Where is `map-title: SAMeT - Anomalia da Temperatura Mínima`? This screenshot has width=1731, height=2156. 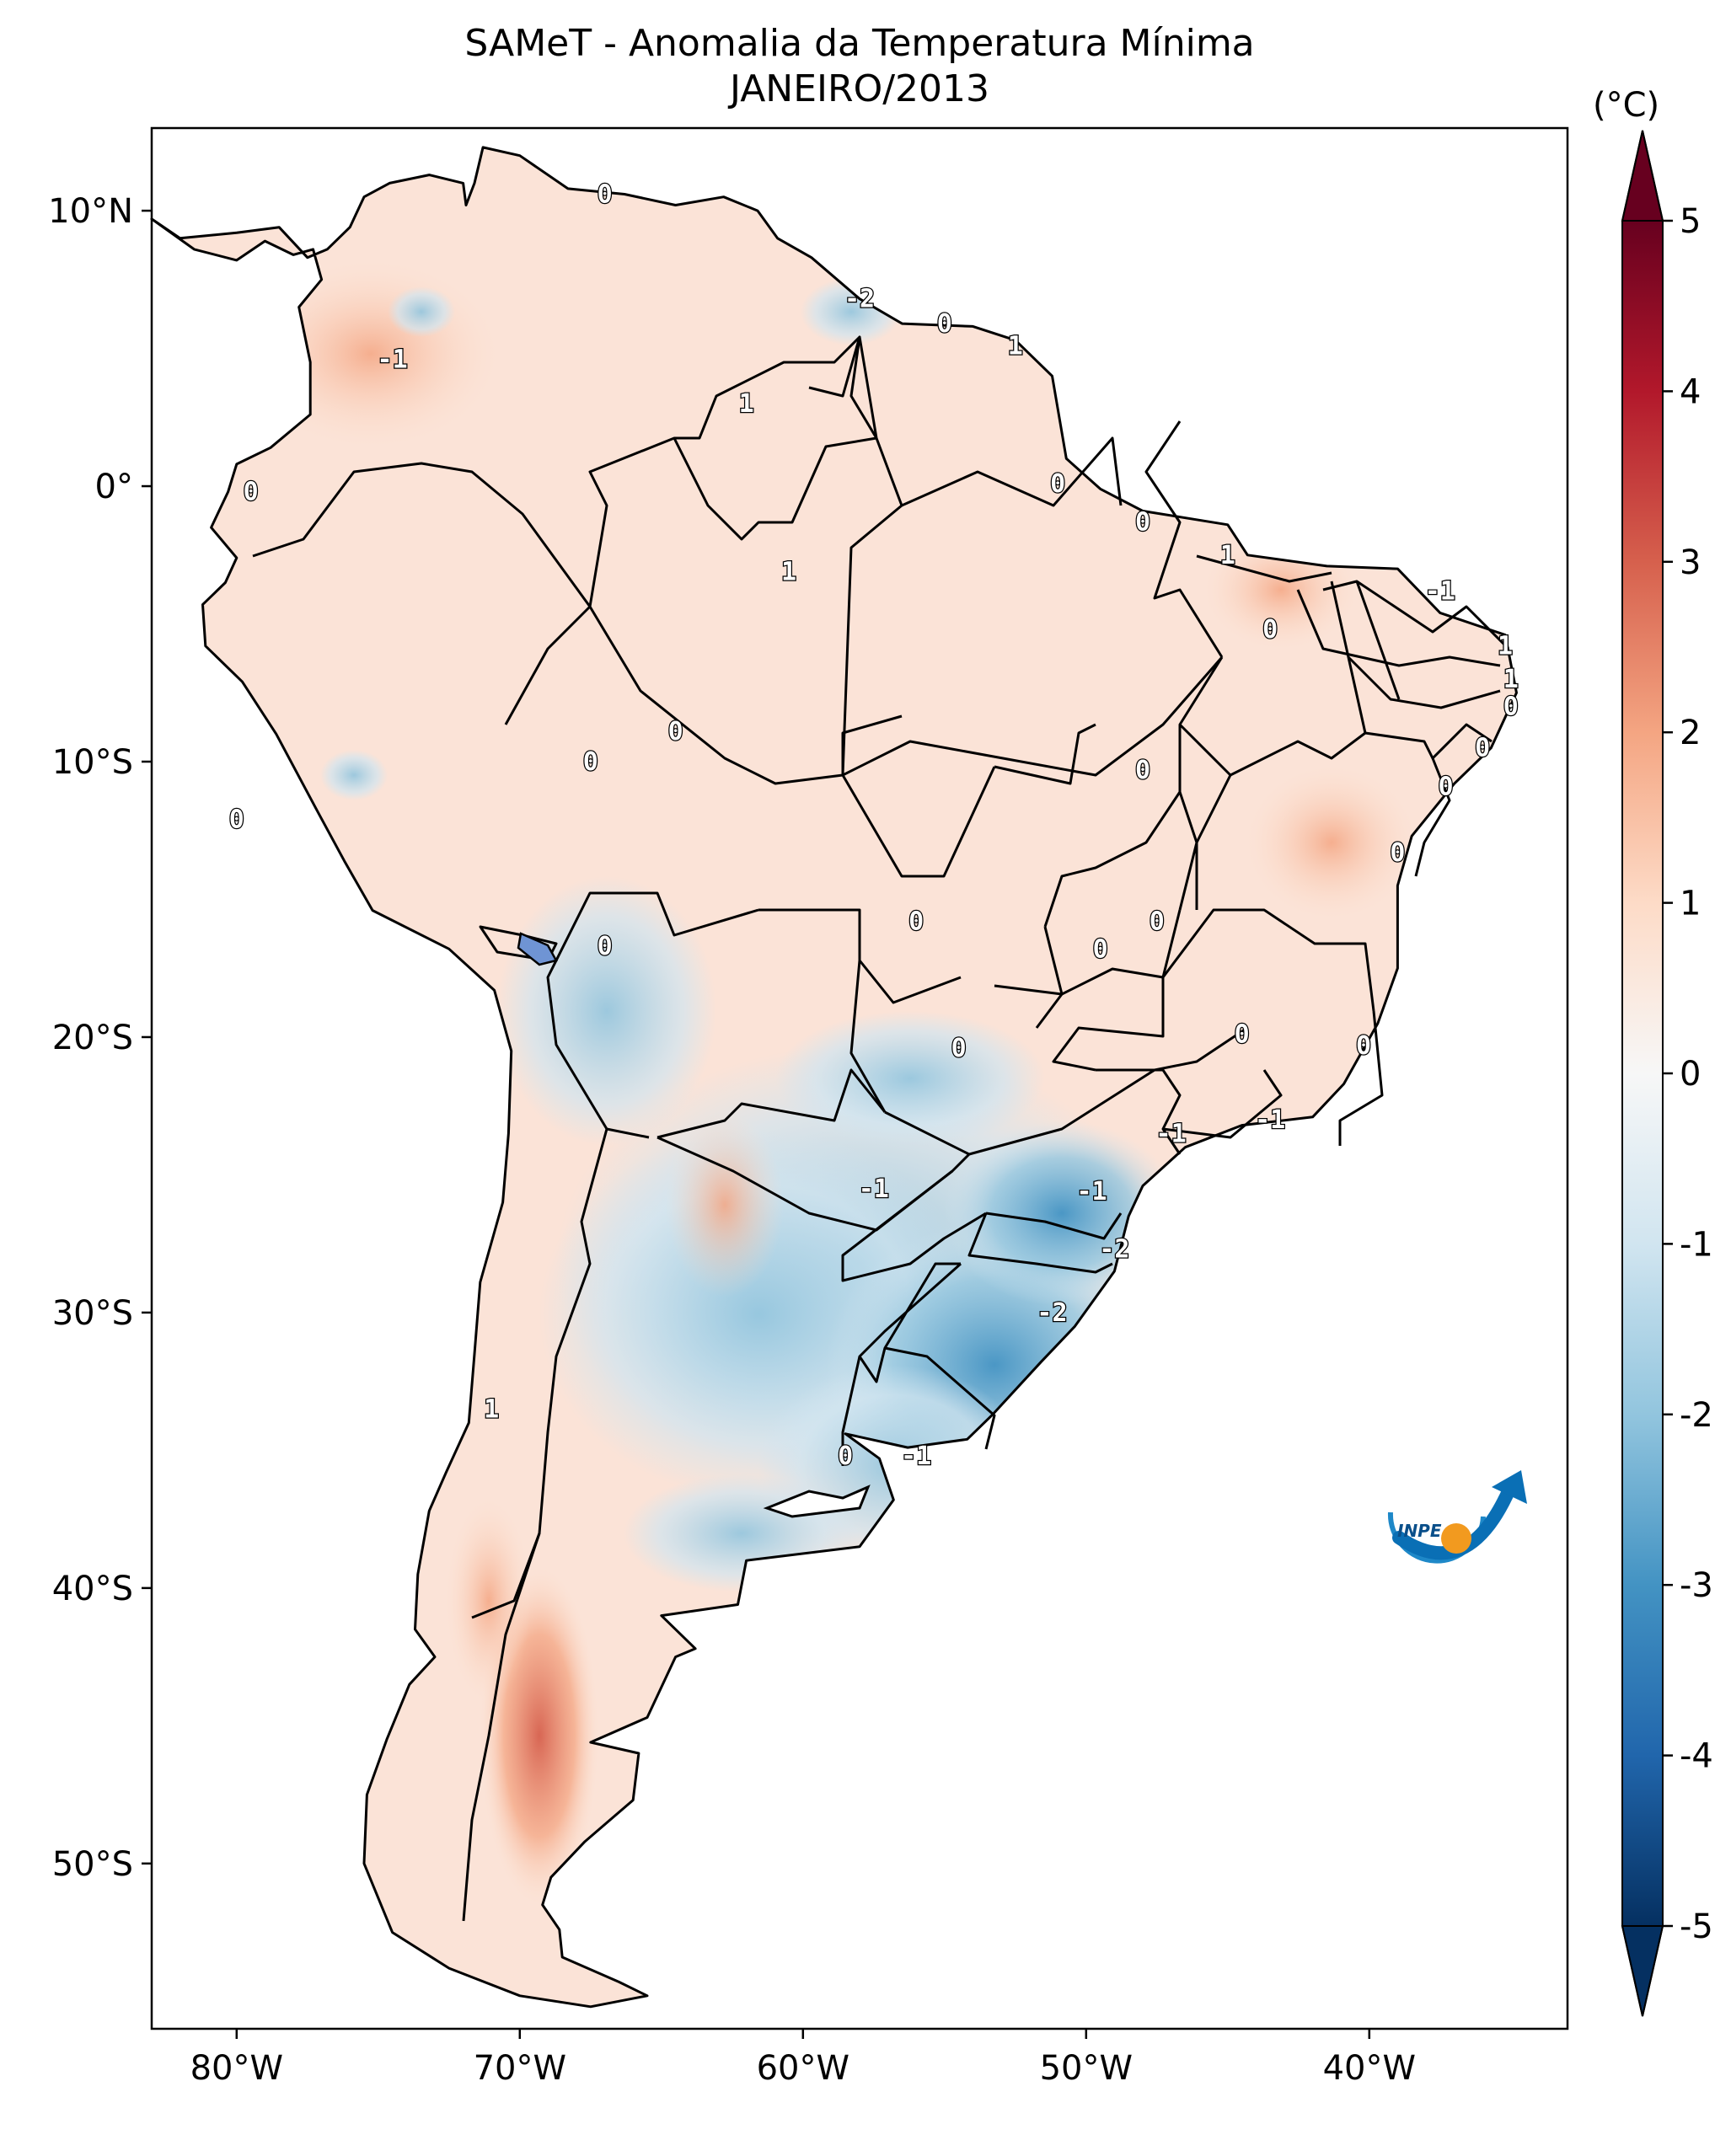
map-title: SAMeT - Anomalia da Temperatura Mínima is located at coordinates (859, 43).